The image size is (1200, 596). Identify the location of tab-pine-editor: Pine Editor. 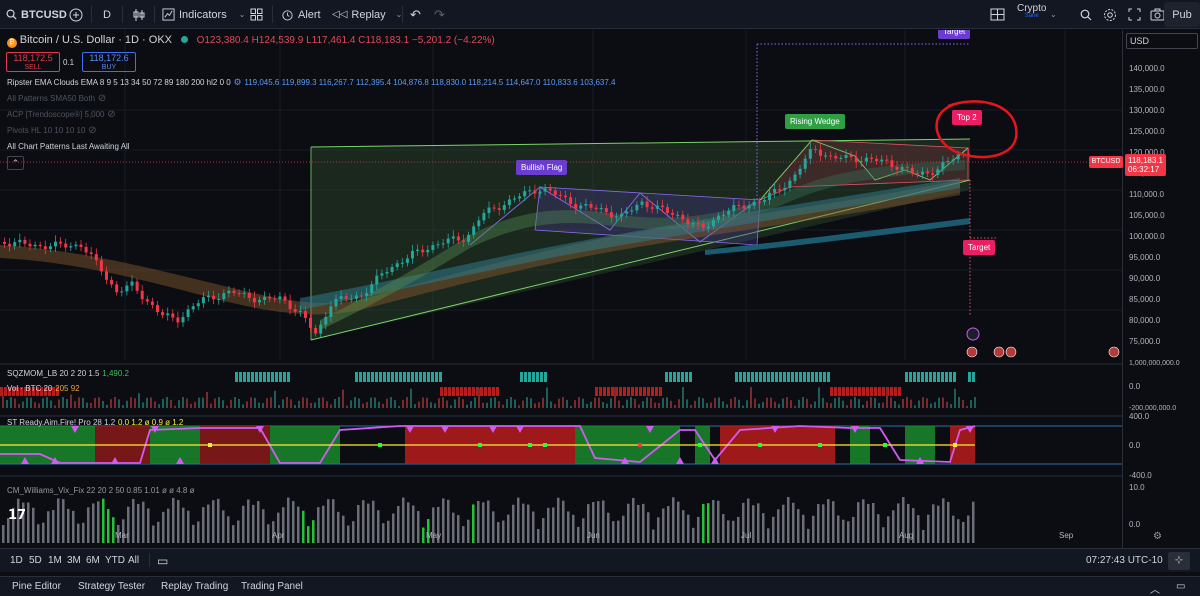
(36, 586).